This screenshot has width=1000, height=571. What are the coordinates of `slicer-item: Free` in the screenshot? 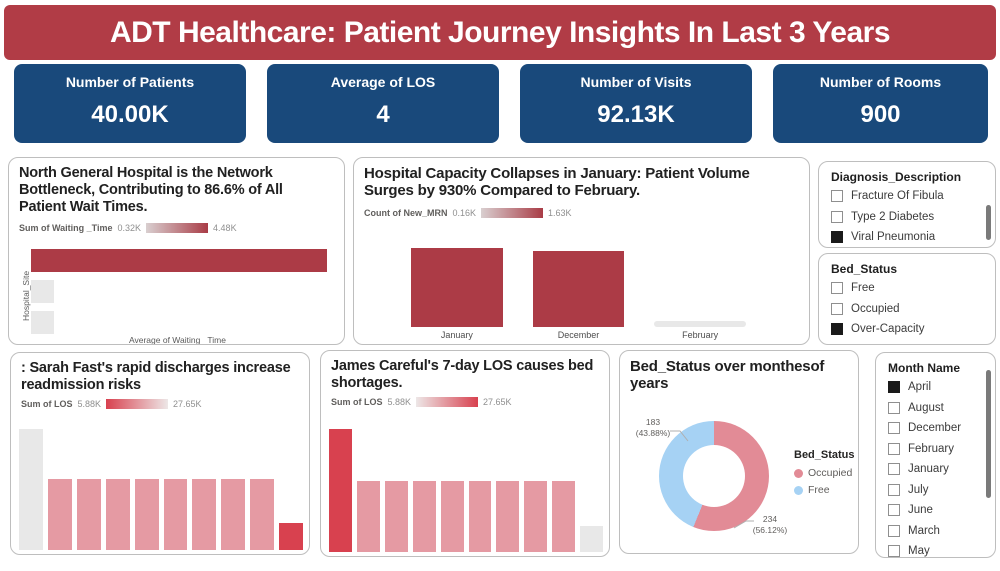 It's located at (913, 288).